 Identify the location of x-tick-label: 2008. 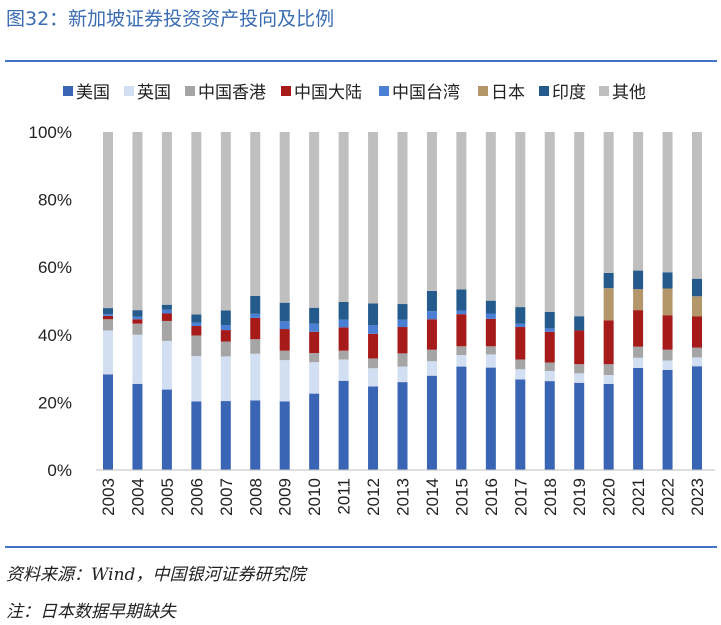
(255, 497).